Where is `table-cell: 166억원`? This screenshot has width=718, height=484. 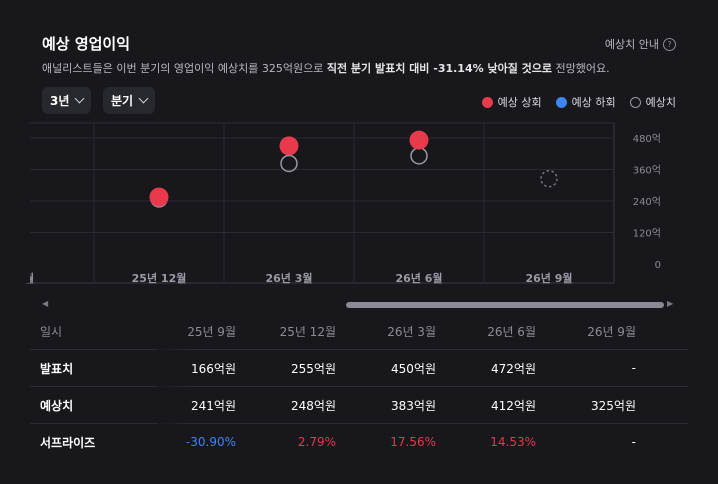 table-cell: 166억원 is located at coordinates (213, 368).